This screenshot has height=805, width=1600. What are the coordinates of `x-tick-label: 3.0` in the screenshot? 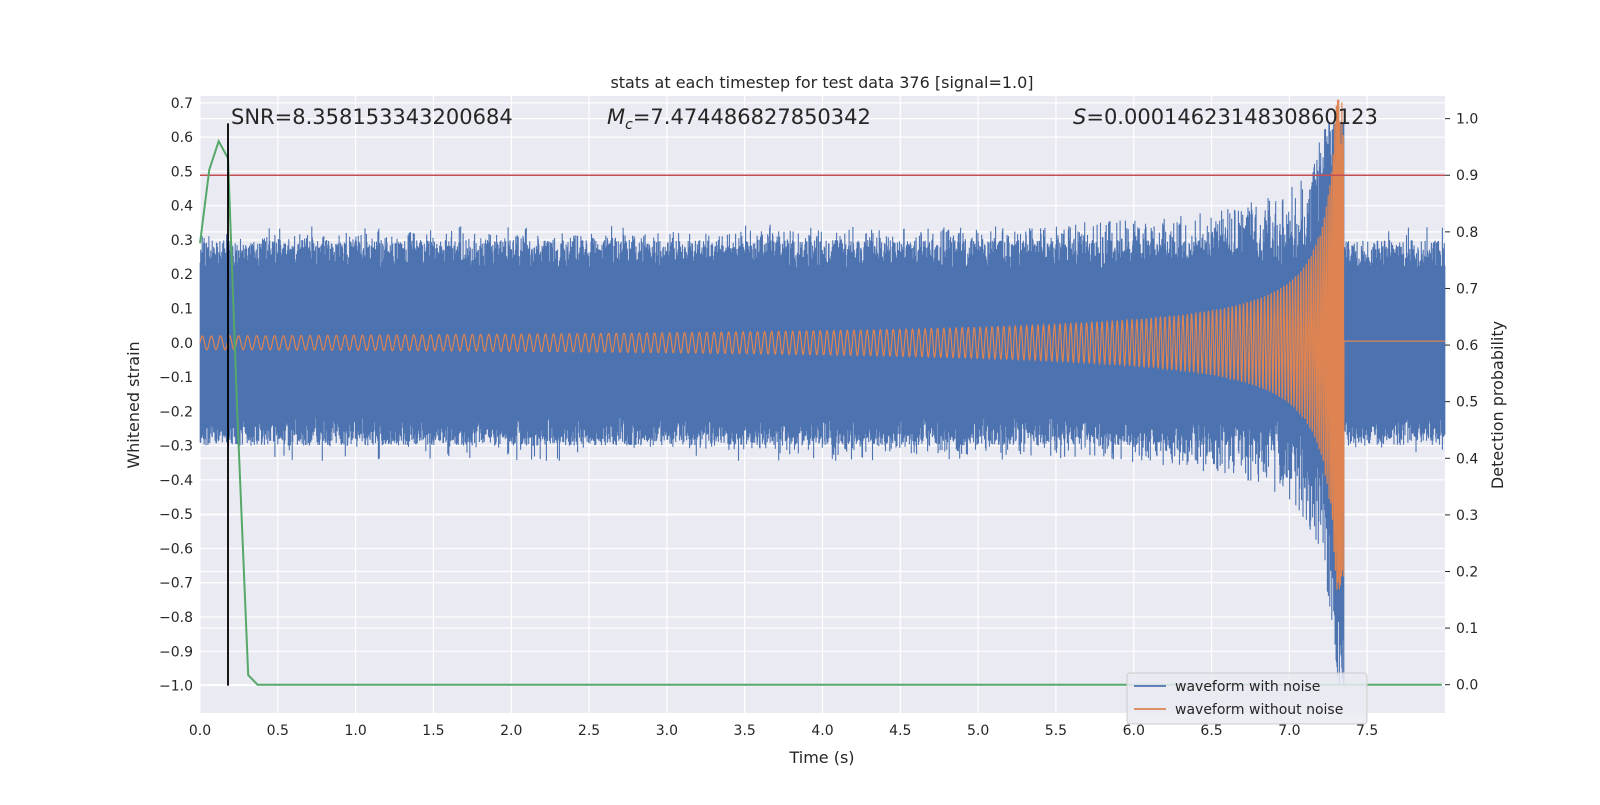 It's located at (667, 731).